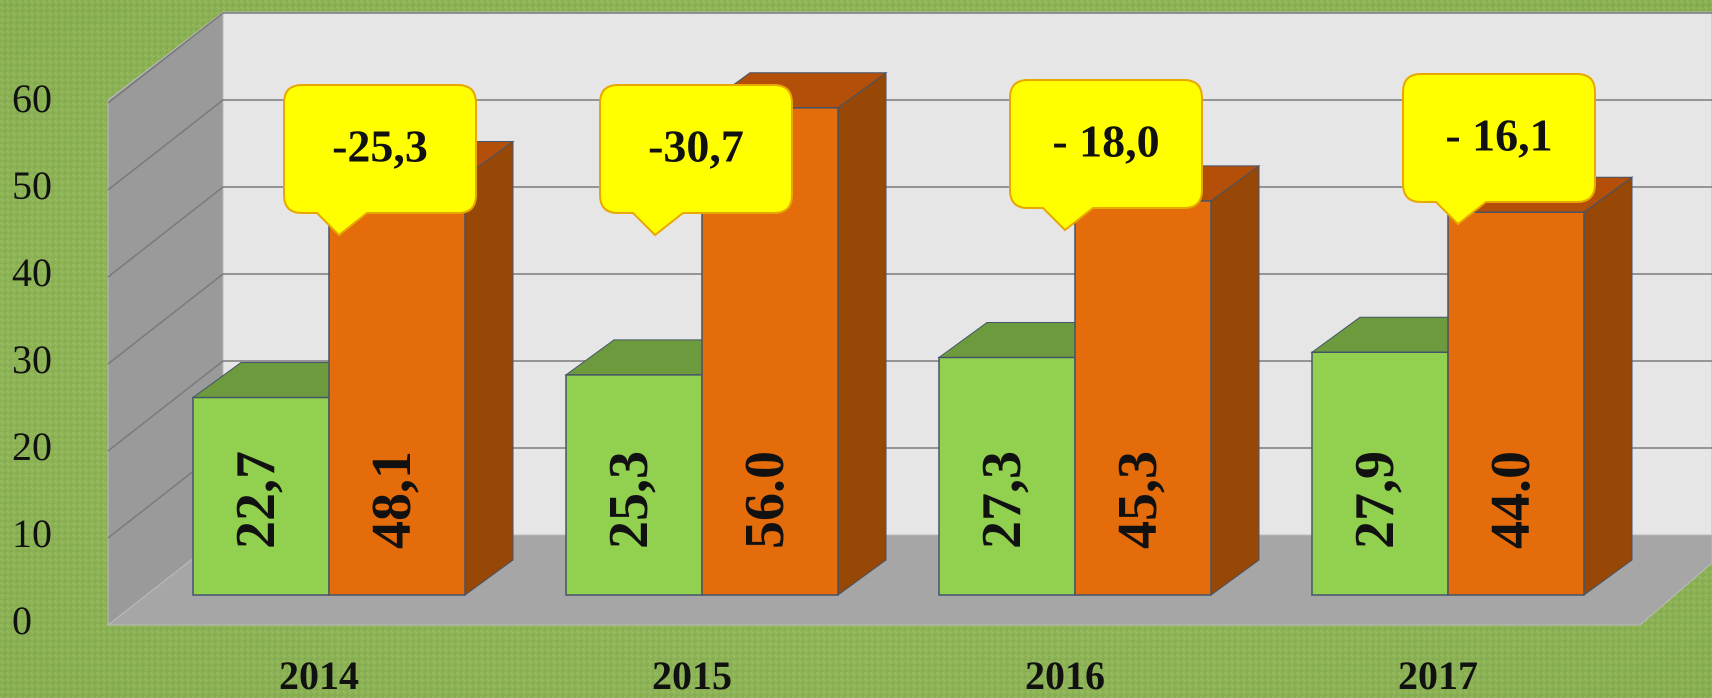 The height and width of the screenshot is (698, 1712). Describe the element at coordinates (392, 500) in the screenshot. I see `value-label: 48,1` at that location.